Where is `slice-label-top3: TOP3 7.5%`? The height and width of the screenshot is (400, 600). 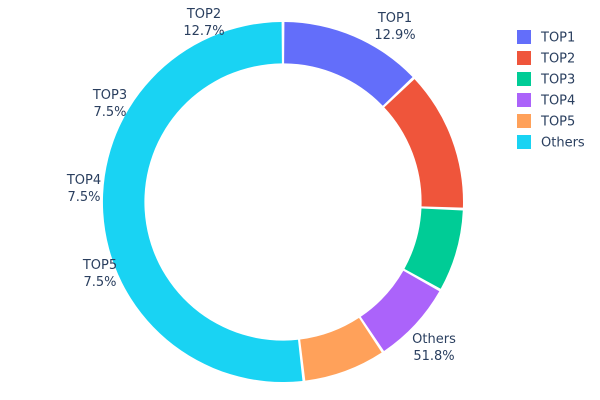
slice-label-top3: TOP3 7.5% is located at coordinates (109, 104).